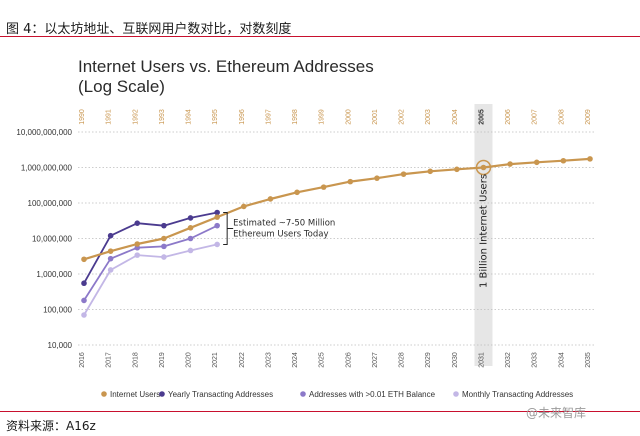 This screenshot has height=436, width=640. I want to click on legend-label: Addresses with >0.01 ETH Balance, so click(372, 394).